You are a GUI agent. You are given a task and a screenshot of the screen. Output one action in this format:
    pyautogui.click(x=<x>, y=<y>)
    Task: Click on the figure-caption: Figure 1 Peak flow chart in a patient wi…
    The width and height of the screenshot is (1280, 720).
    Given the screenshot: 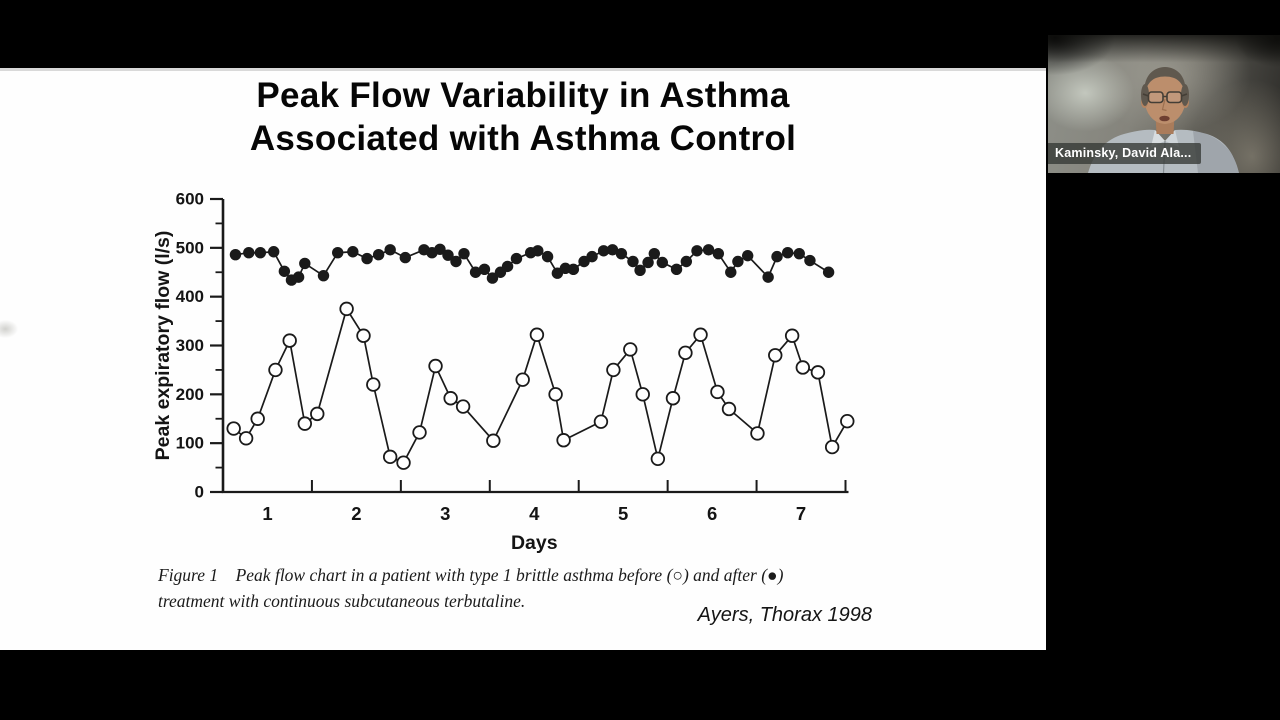 What is the action you would take?
    pyautogui.click(x=523, y=588)
    